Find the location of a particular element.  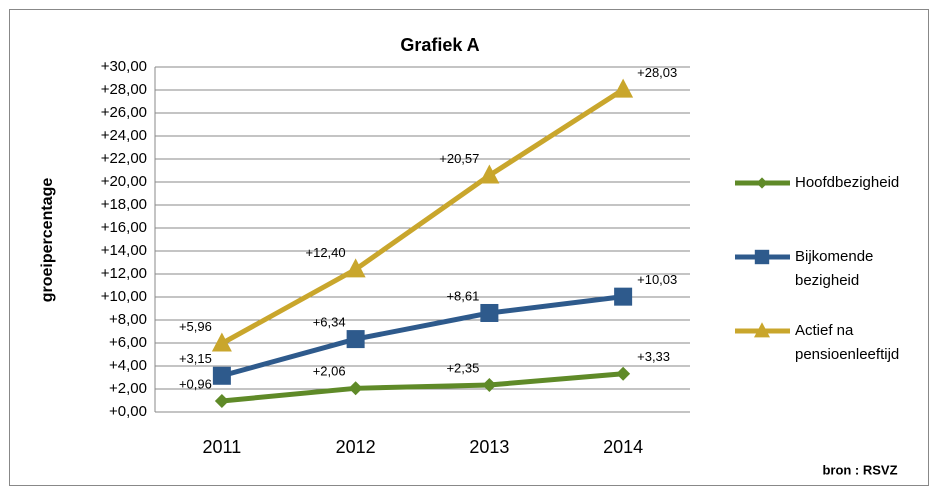

y-tick-label: +24,00 is located at coordinates (124, 135).